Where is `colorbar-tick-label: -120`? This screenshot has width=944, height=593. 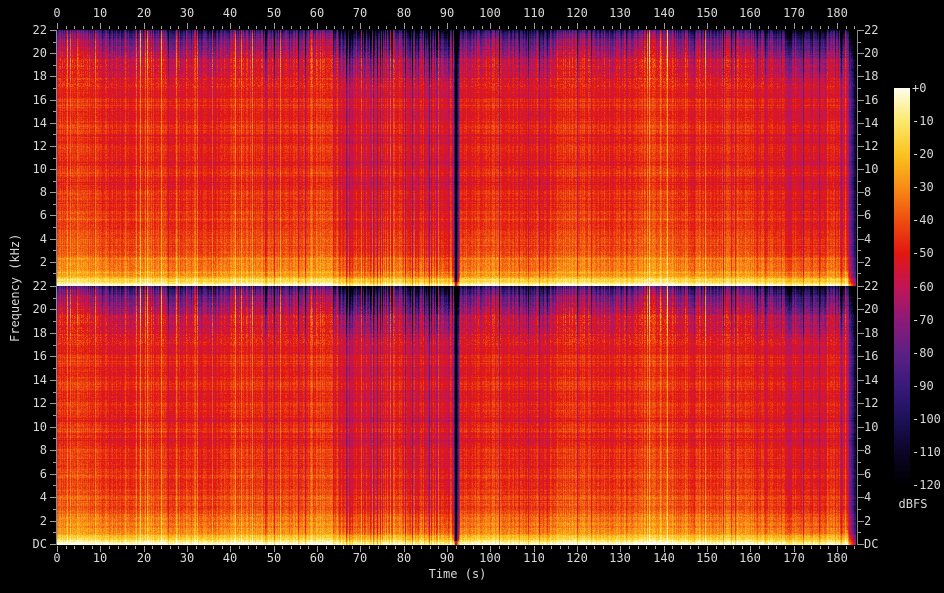 colorbar-tick-label: -120 is located at coordinates (926, 485).